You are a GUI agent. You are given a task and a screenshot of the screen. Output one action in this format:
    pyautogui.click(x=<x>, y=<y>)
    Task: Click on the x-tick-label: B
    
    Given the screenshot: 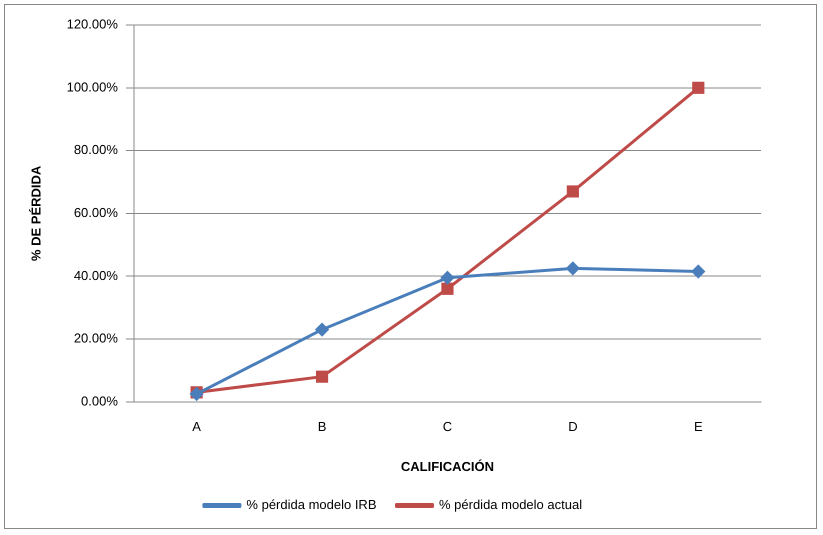 What is the action you would take?
    pyautogui.click(x=322, y=426)
    